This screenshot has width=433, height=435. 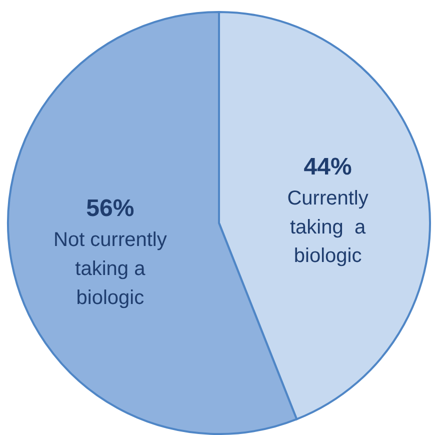 What do you see at coordinates (110, 268) in the screenshot?
I see `slice-label: Not currently taking a biologic` at bounding box center [110, 268].